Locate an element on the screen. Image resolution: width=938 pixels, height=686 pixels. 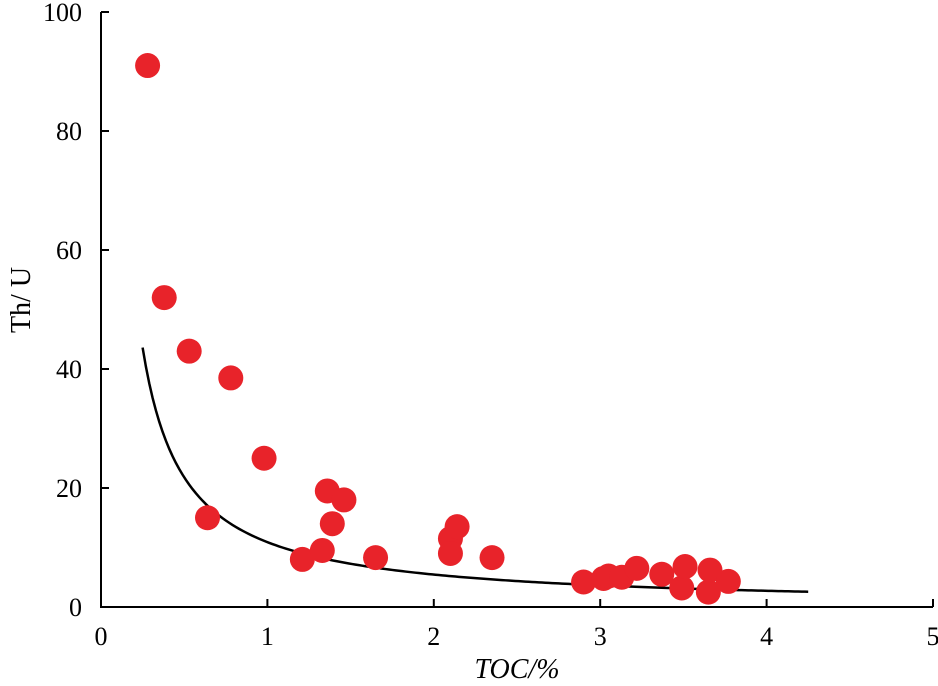
y-ticks: 0 20 40 60 80 100 is located at coordinates (76, 311).